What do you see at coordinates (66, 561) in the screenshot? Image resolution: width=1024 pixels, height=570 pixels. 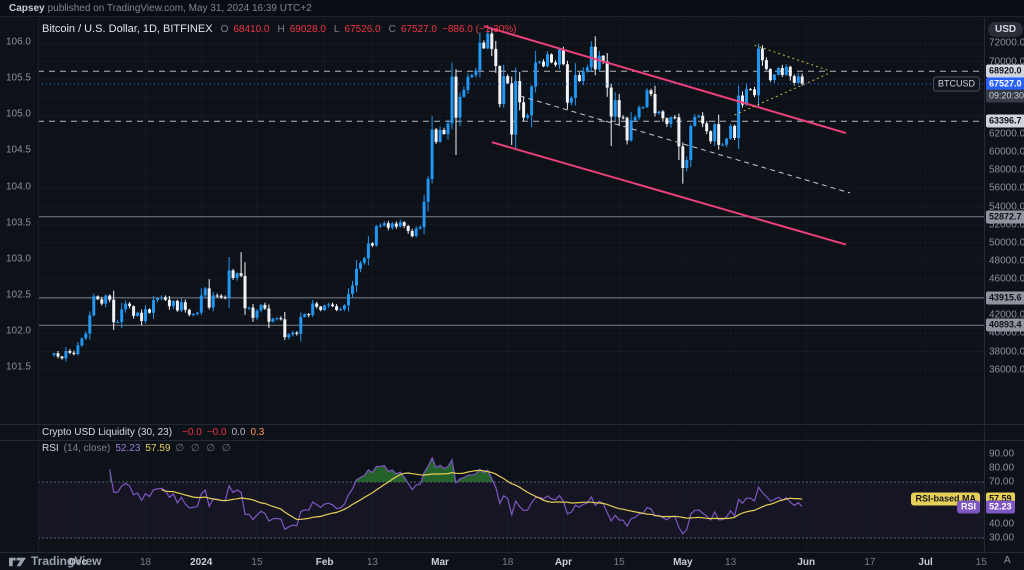 I see `tradingview-logo-text: TradingView` at bounding box center [66, 561].